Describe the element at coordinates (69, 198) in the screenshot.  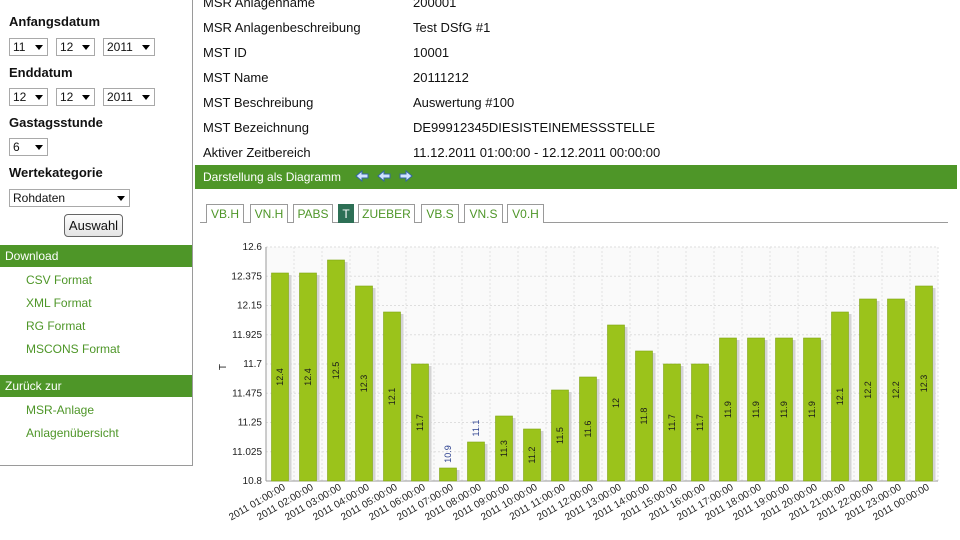
I see `category-select: Rohdaten` at that location.